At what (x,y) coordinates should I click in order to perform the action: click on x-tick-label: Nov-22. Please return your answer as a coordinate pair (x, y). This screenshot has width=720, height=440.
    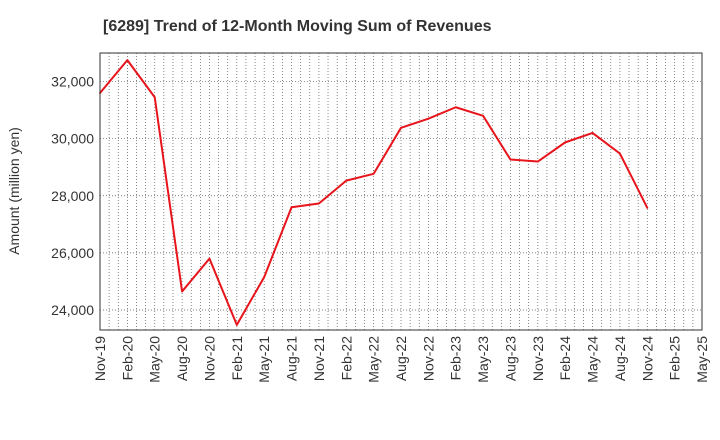
    Looking at the image, I should click on (428, 358).